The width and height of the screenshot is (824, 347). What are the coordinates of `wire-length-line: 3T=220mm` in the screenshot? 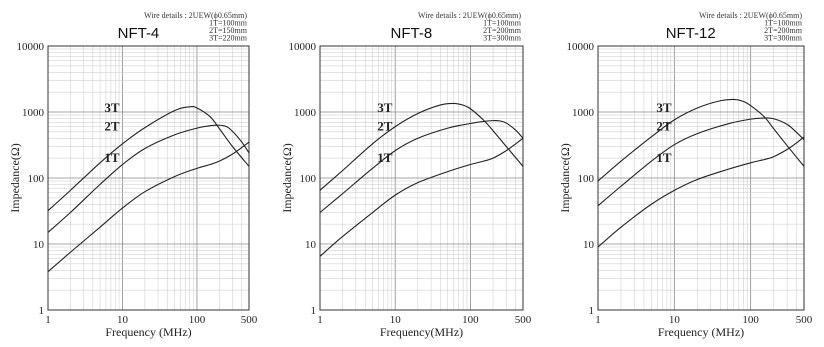 It's located at (228, 38).